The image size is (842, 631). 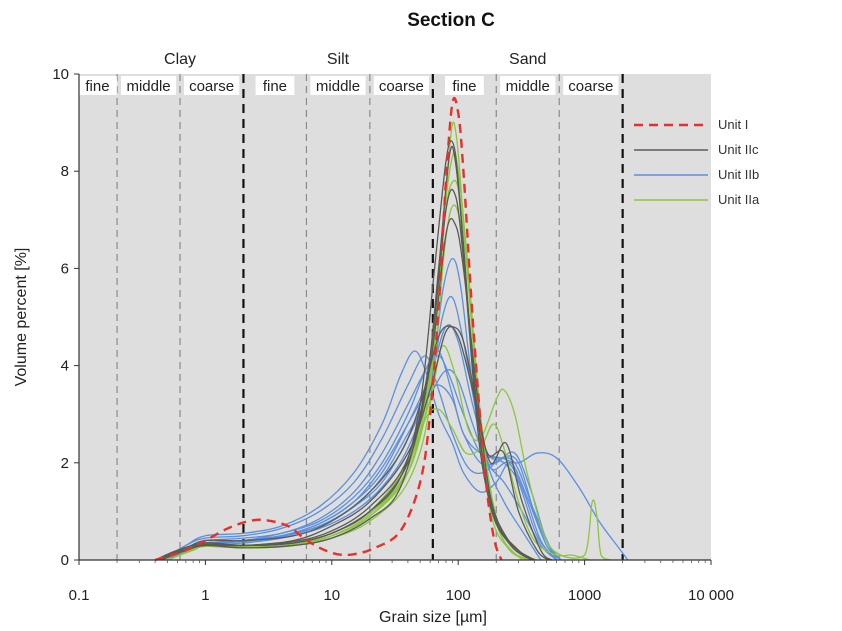 What do you see at coordinates (205, 595) in the screenshot?
I see `x-tick-label: 1` at bounding box center [205, 595].